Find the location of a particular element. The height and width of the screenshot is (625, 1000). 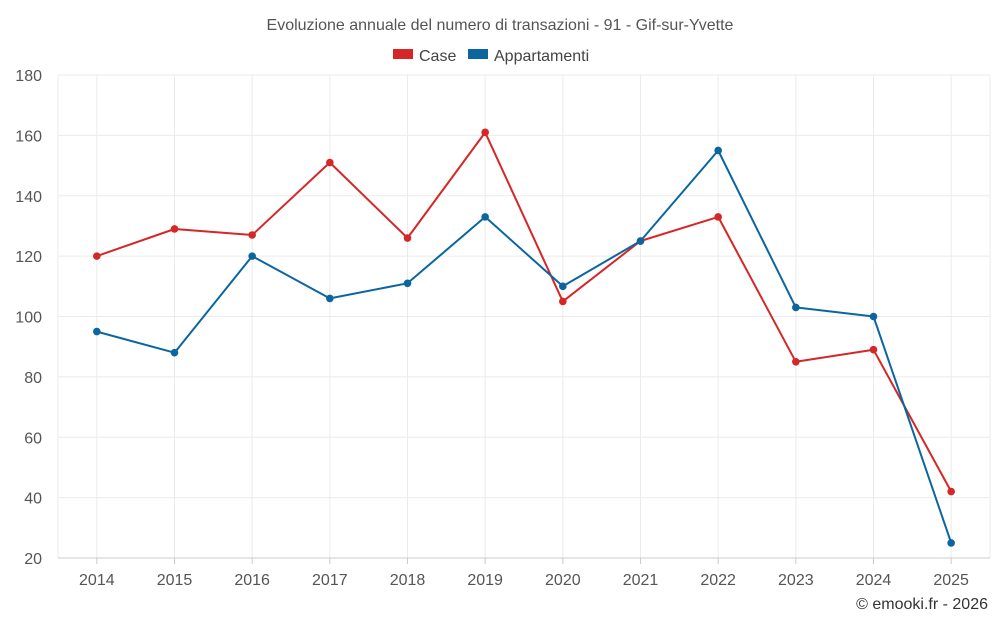

x-tick-label: 2015 is located at coordinates (175, 580).